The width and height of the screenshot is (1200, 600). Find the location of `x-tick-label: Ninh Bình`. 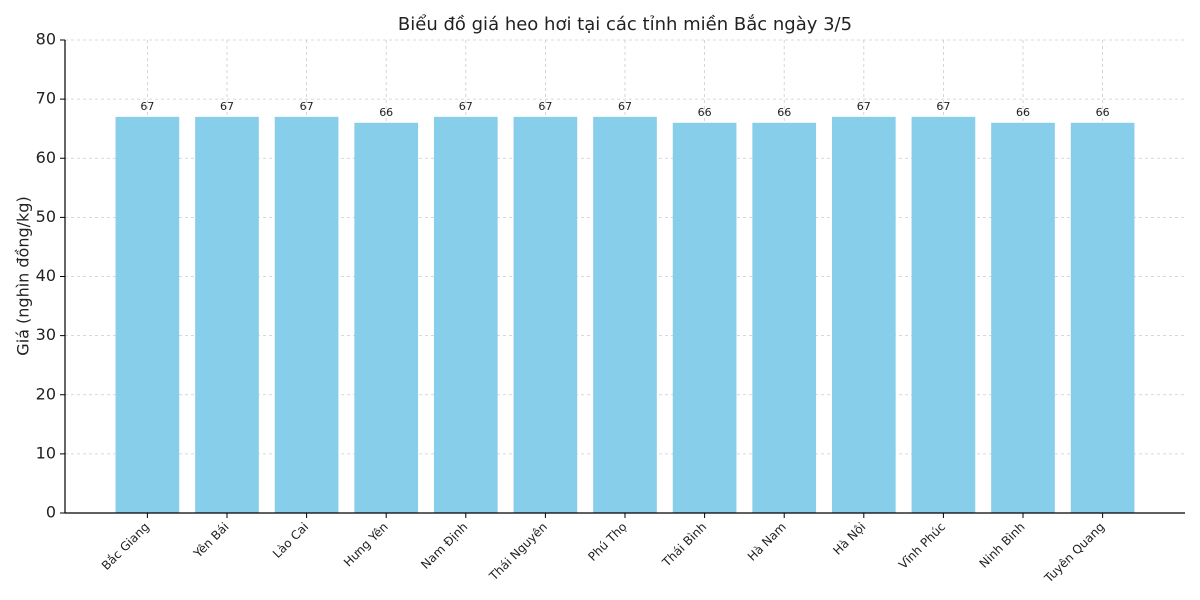

x-tick-label: Ninh Bình is located at coordinates (1002, 545).